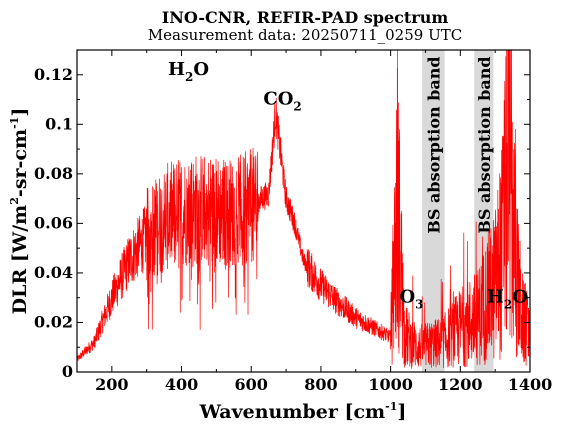 The height and width of the screenshot is (425, 567). What do you see at coordinates (53, 272) in the screenshot?
I see `y-tick-label: 0.04` at bounding box center [53, 272].